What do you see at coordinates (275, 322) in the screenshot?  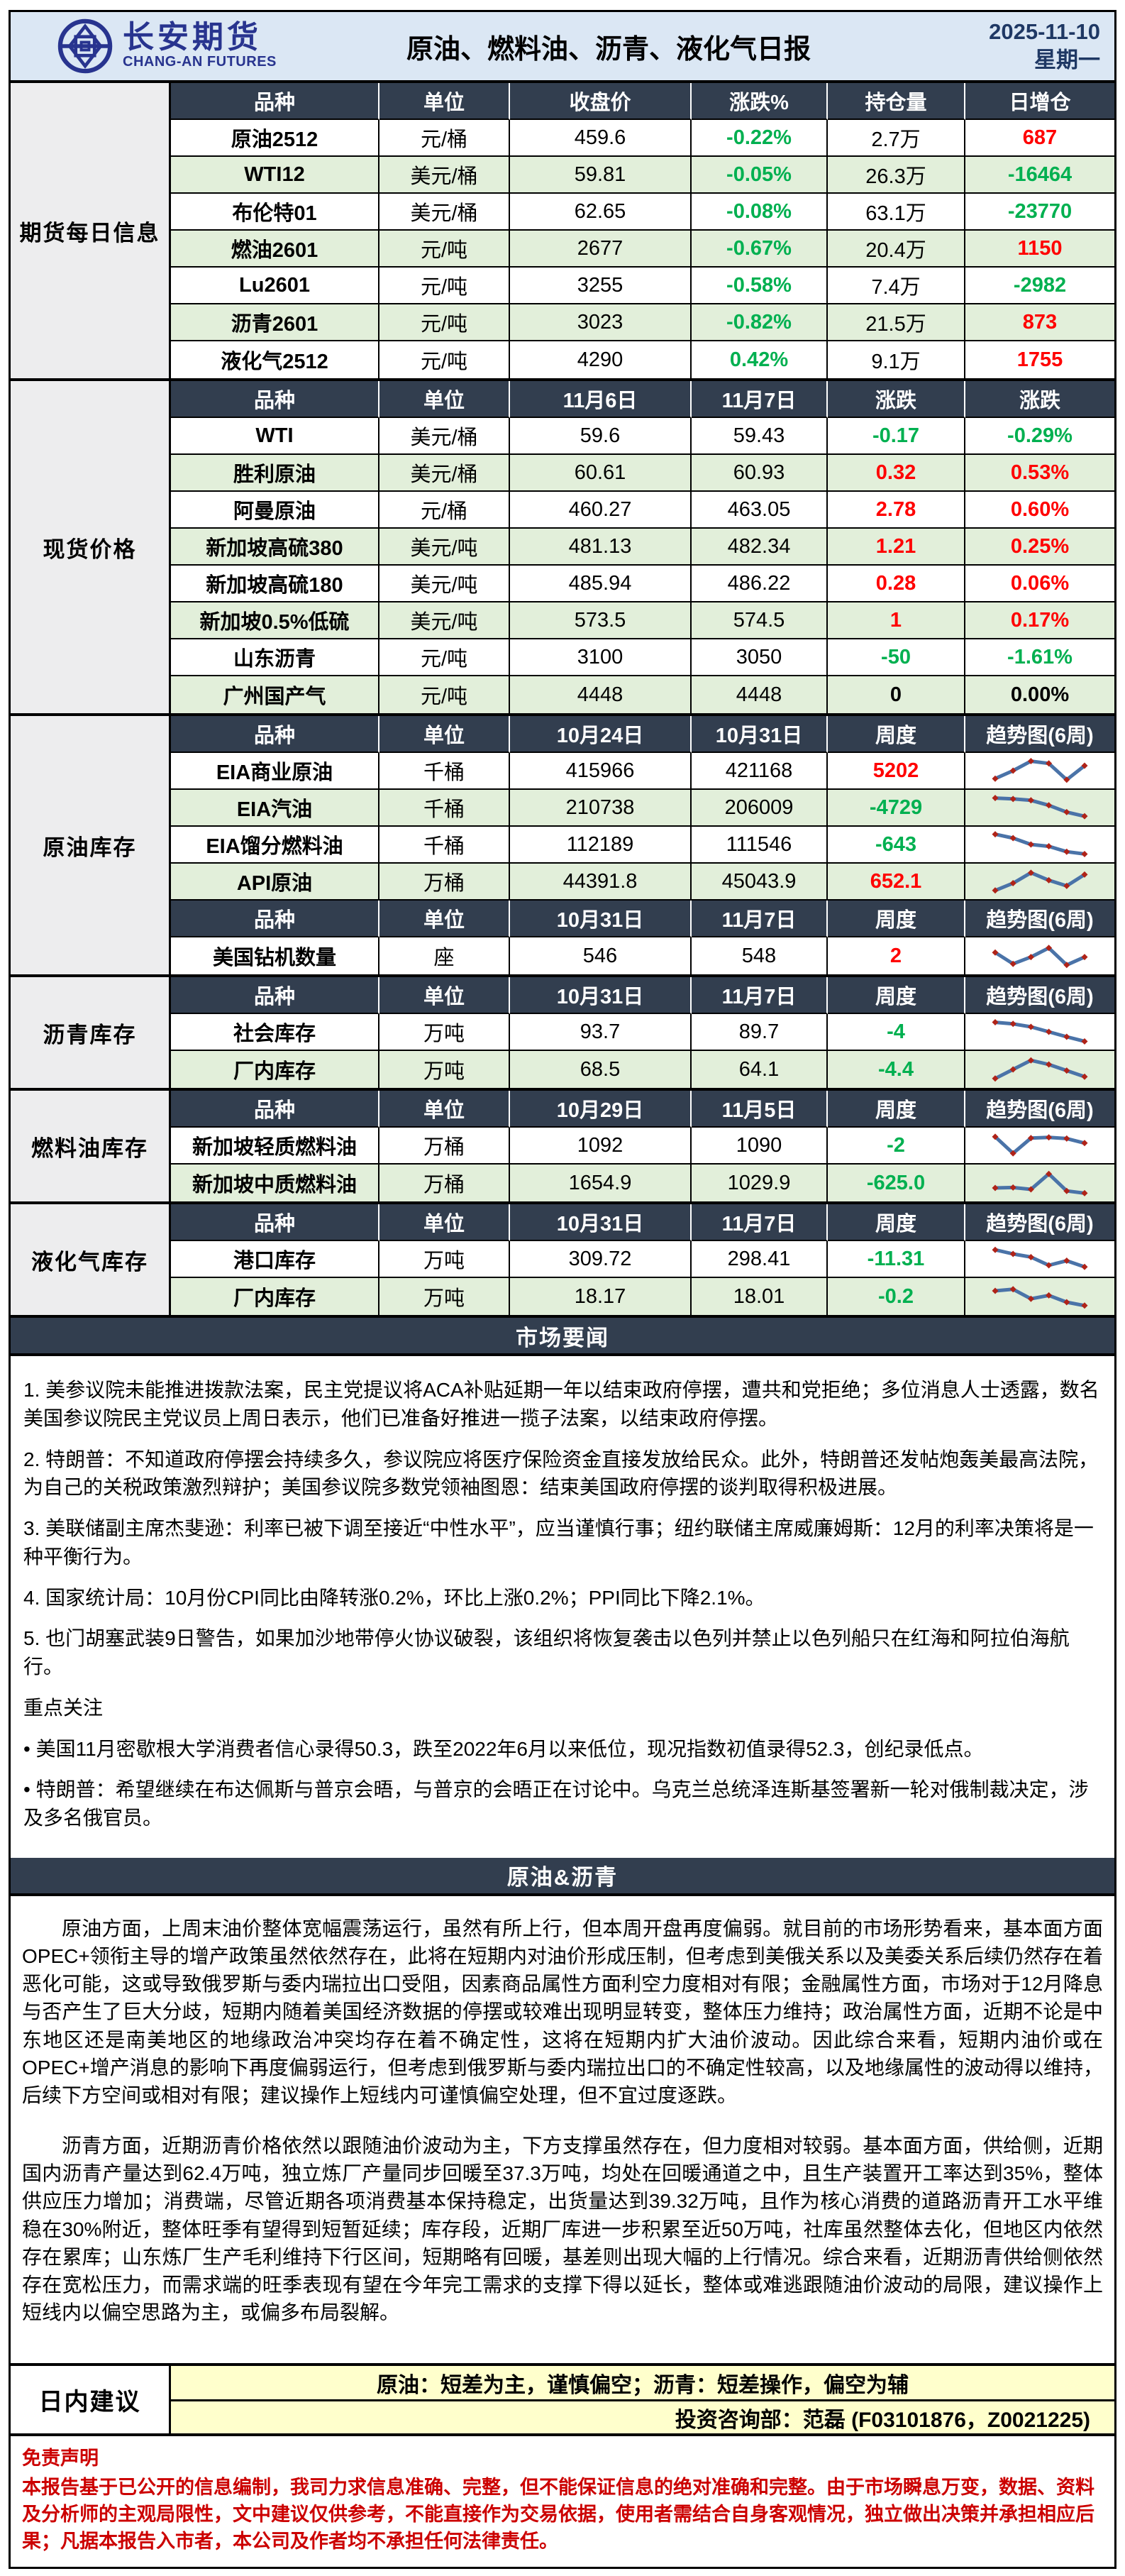 I see `cell-variety: 沥青2601` at bounding box center [275, 322].